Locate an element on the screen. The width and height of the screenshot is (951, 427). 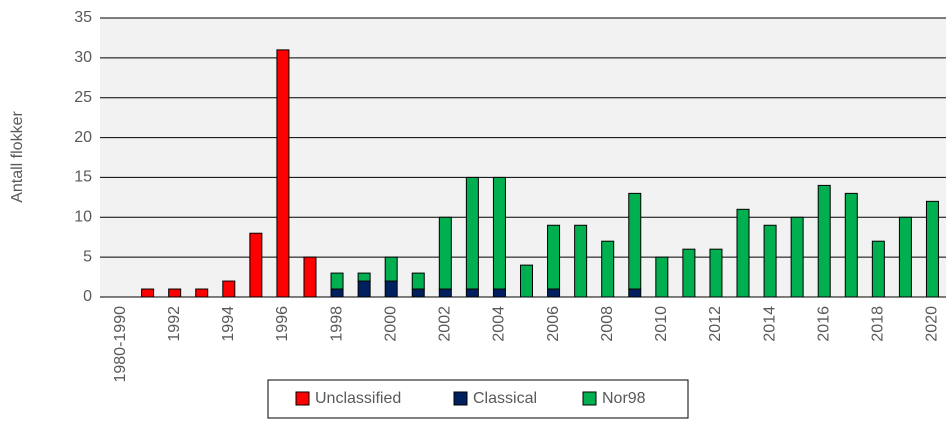
x-tick-label: 2010 is located at coordinates (661, 324).